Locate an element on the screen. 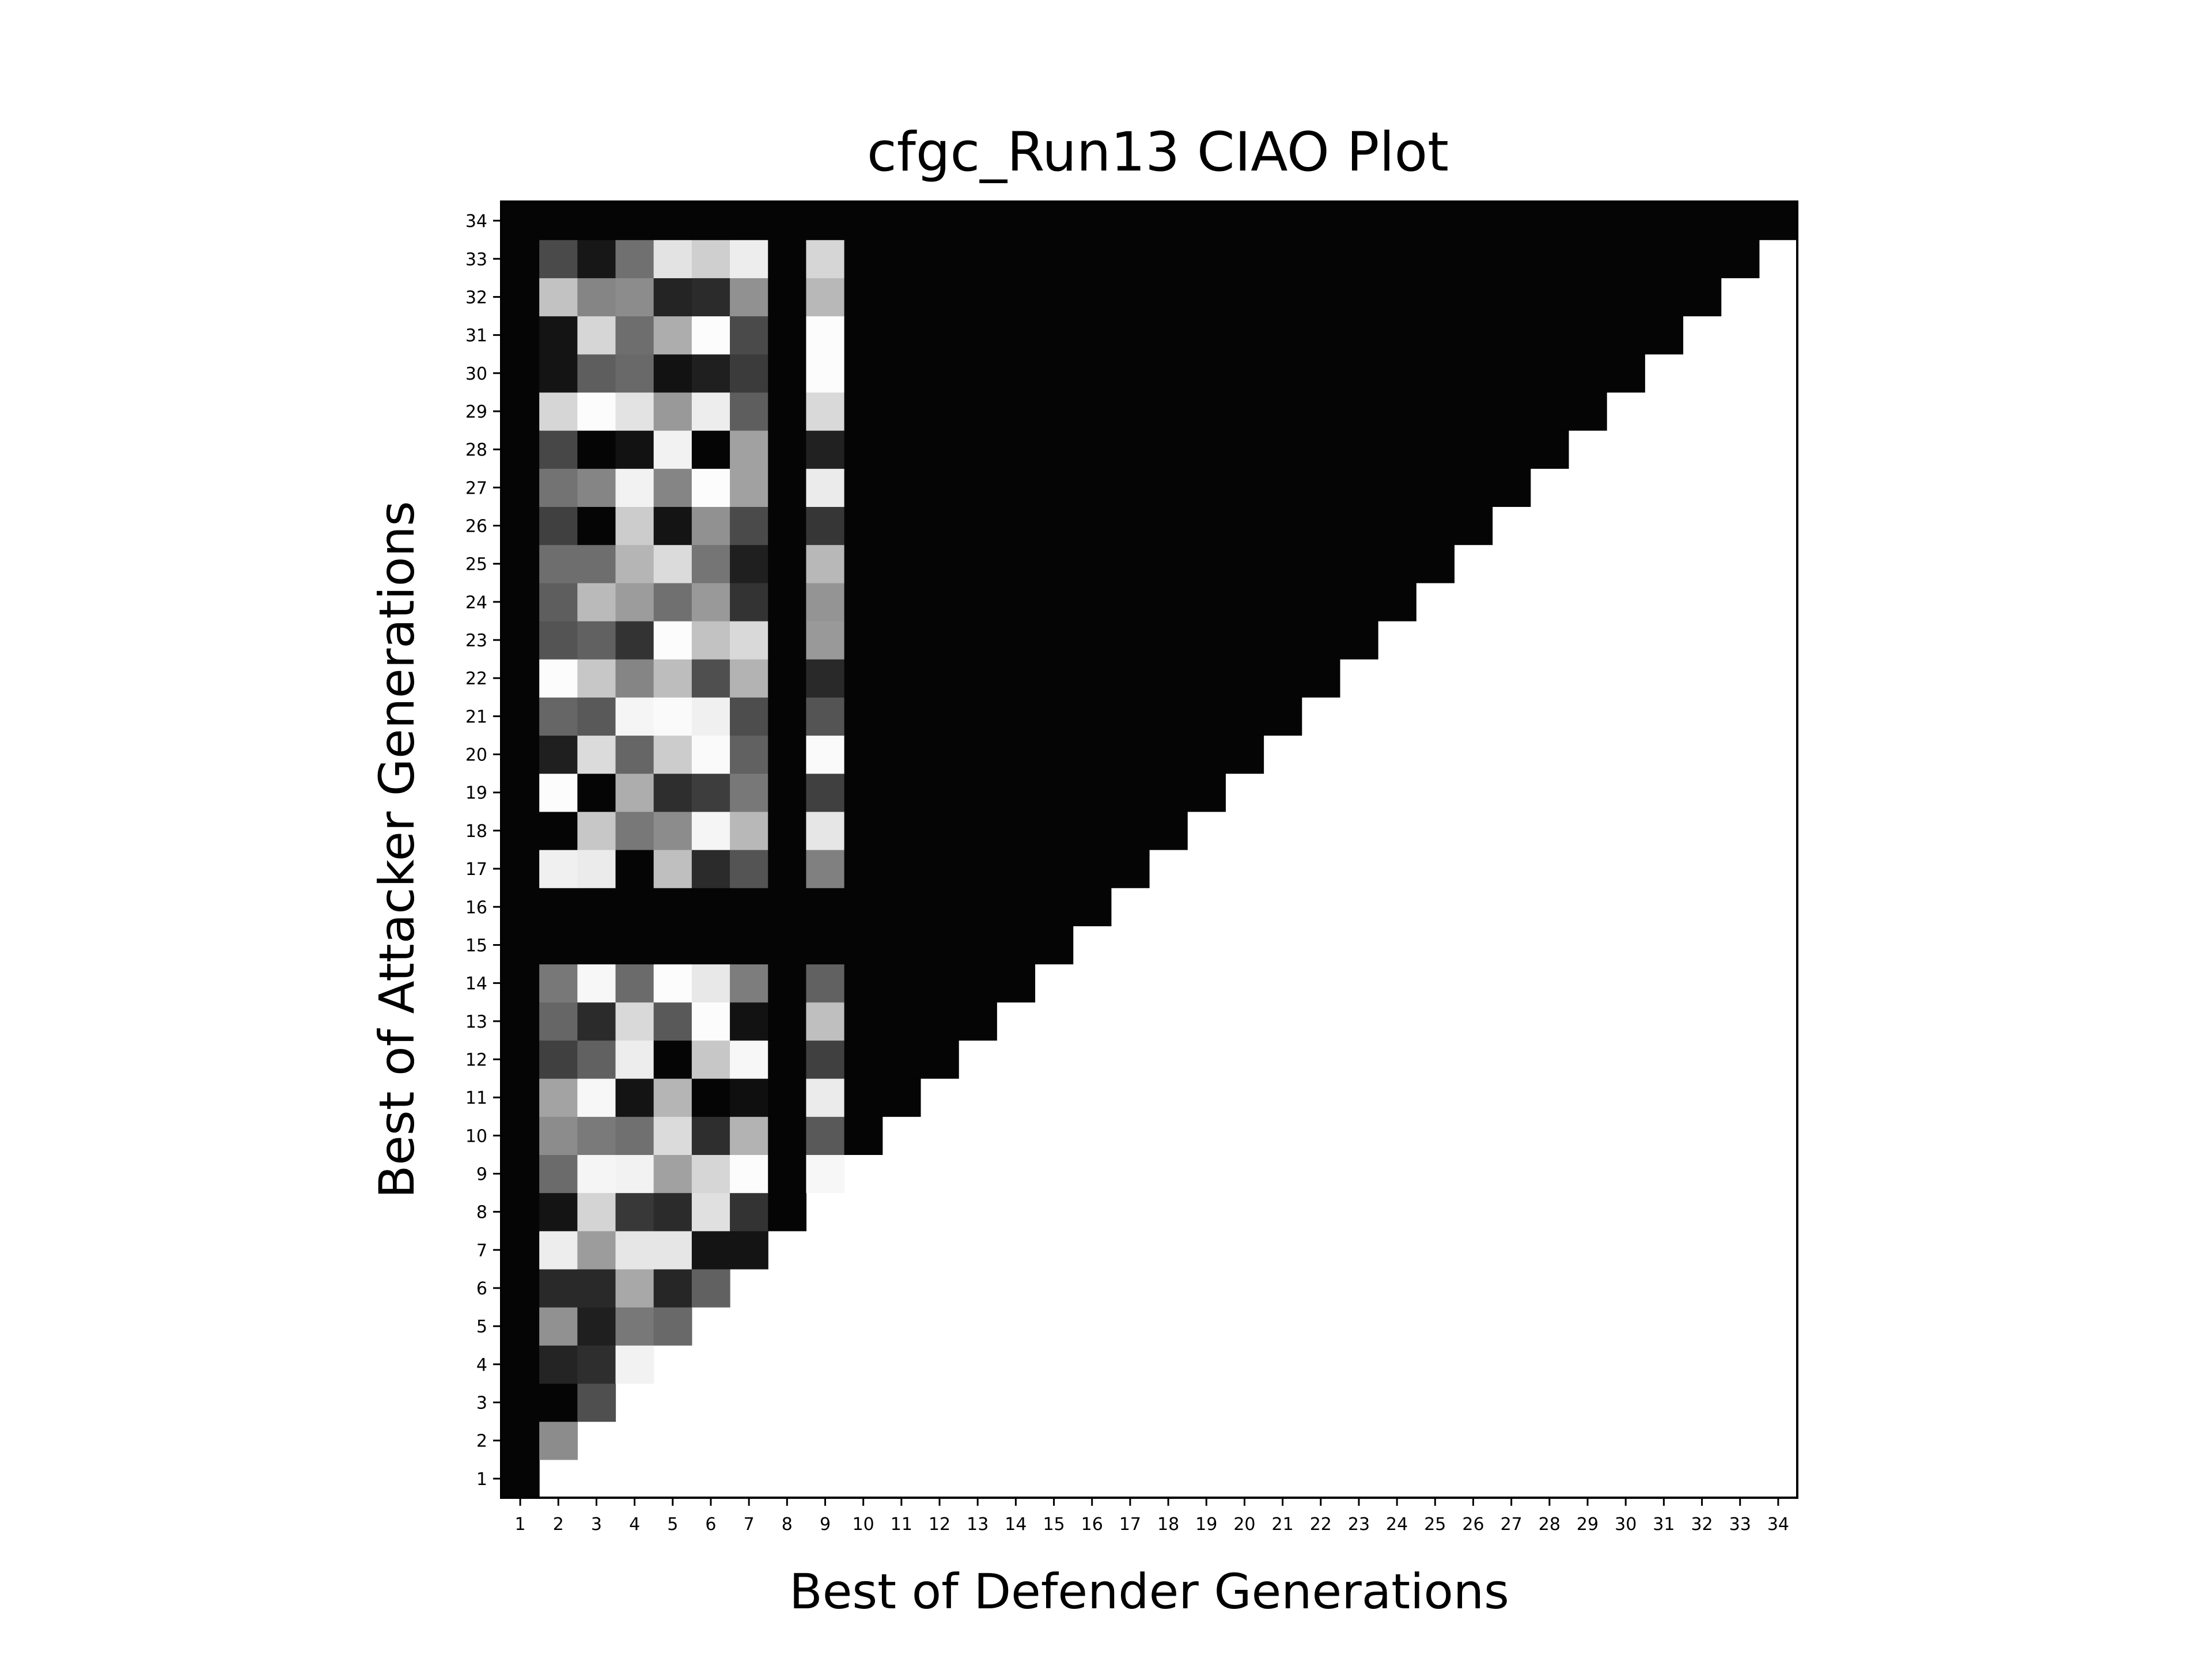 The height and width of the screenshot is (1659, 2212). x-tick-label: 12 is located at coordinates (939, 1524).